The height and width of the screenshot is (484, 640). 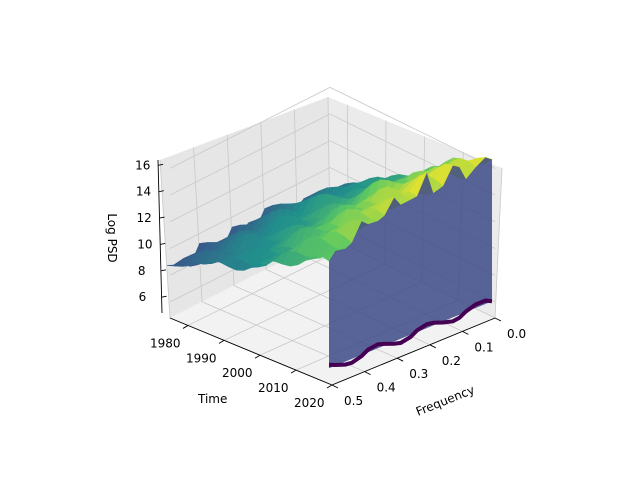 I want to click on z-tick-label: 12, so click(x=144, y=218).